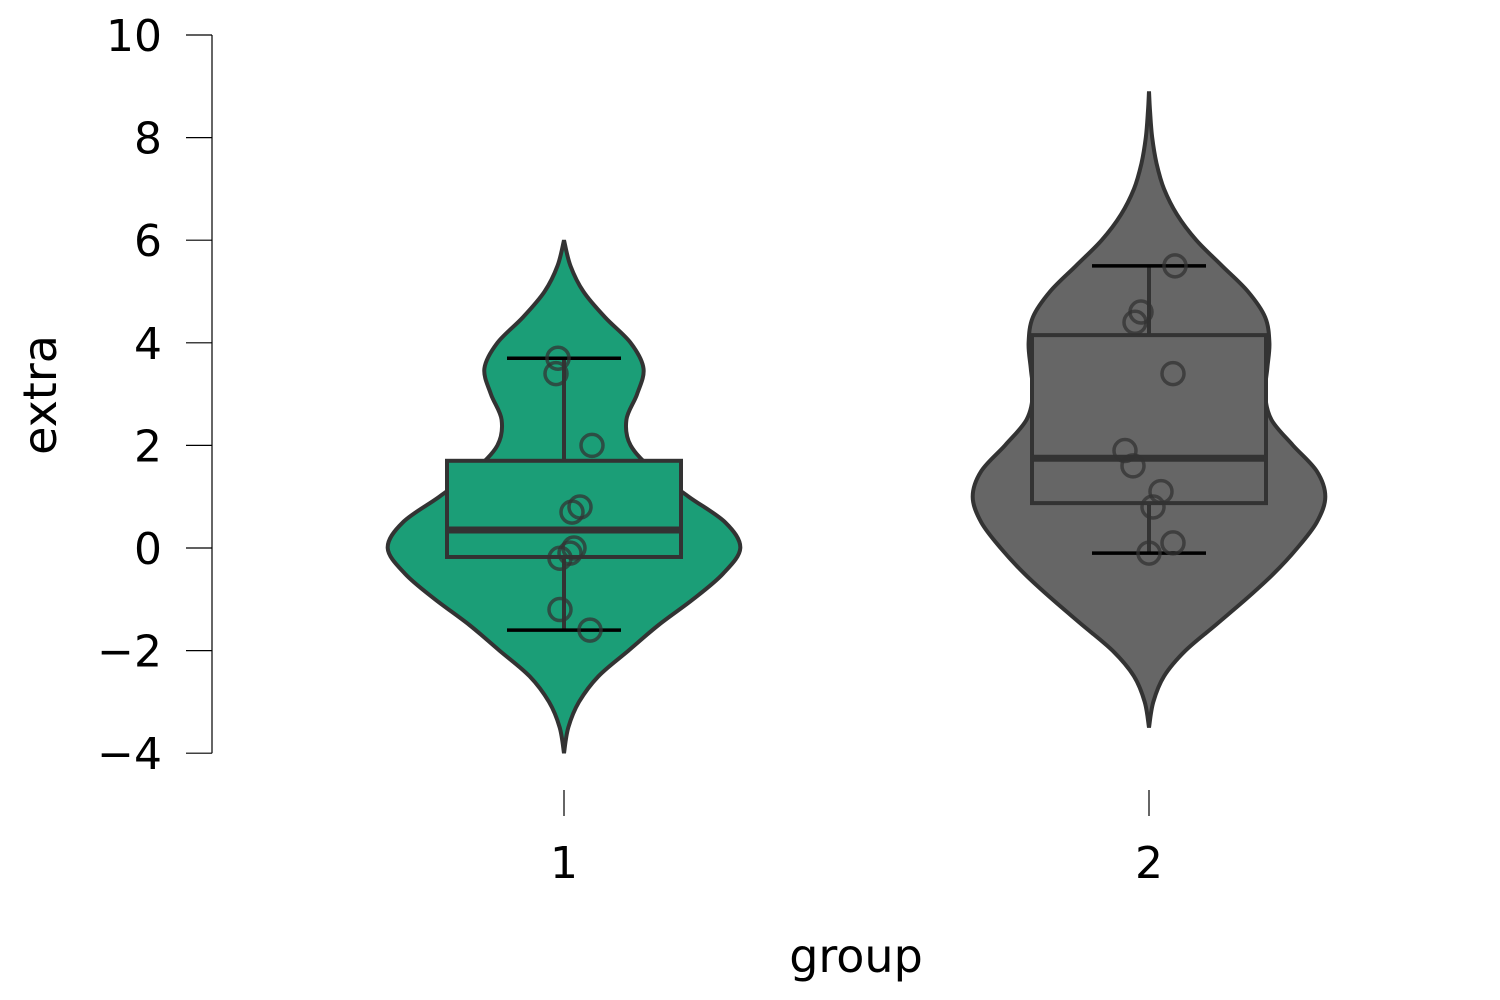  I want to click on y-tick-label: −4, so click(129, 754).